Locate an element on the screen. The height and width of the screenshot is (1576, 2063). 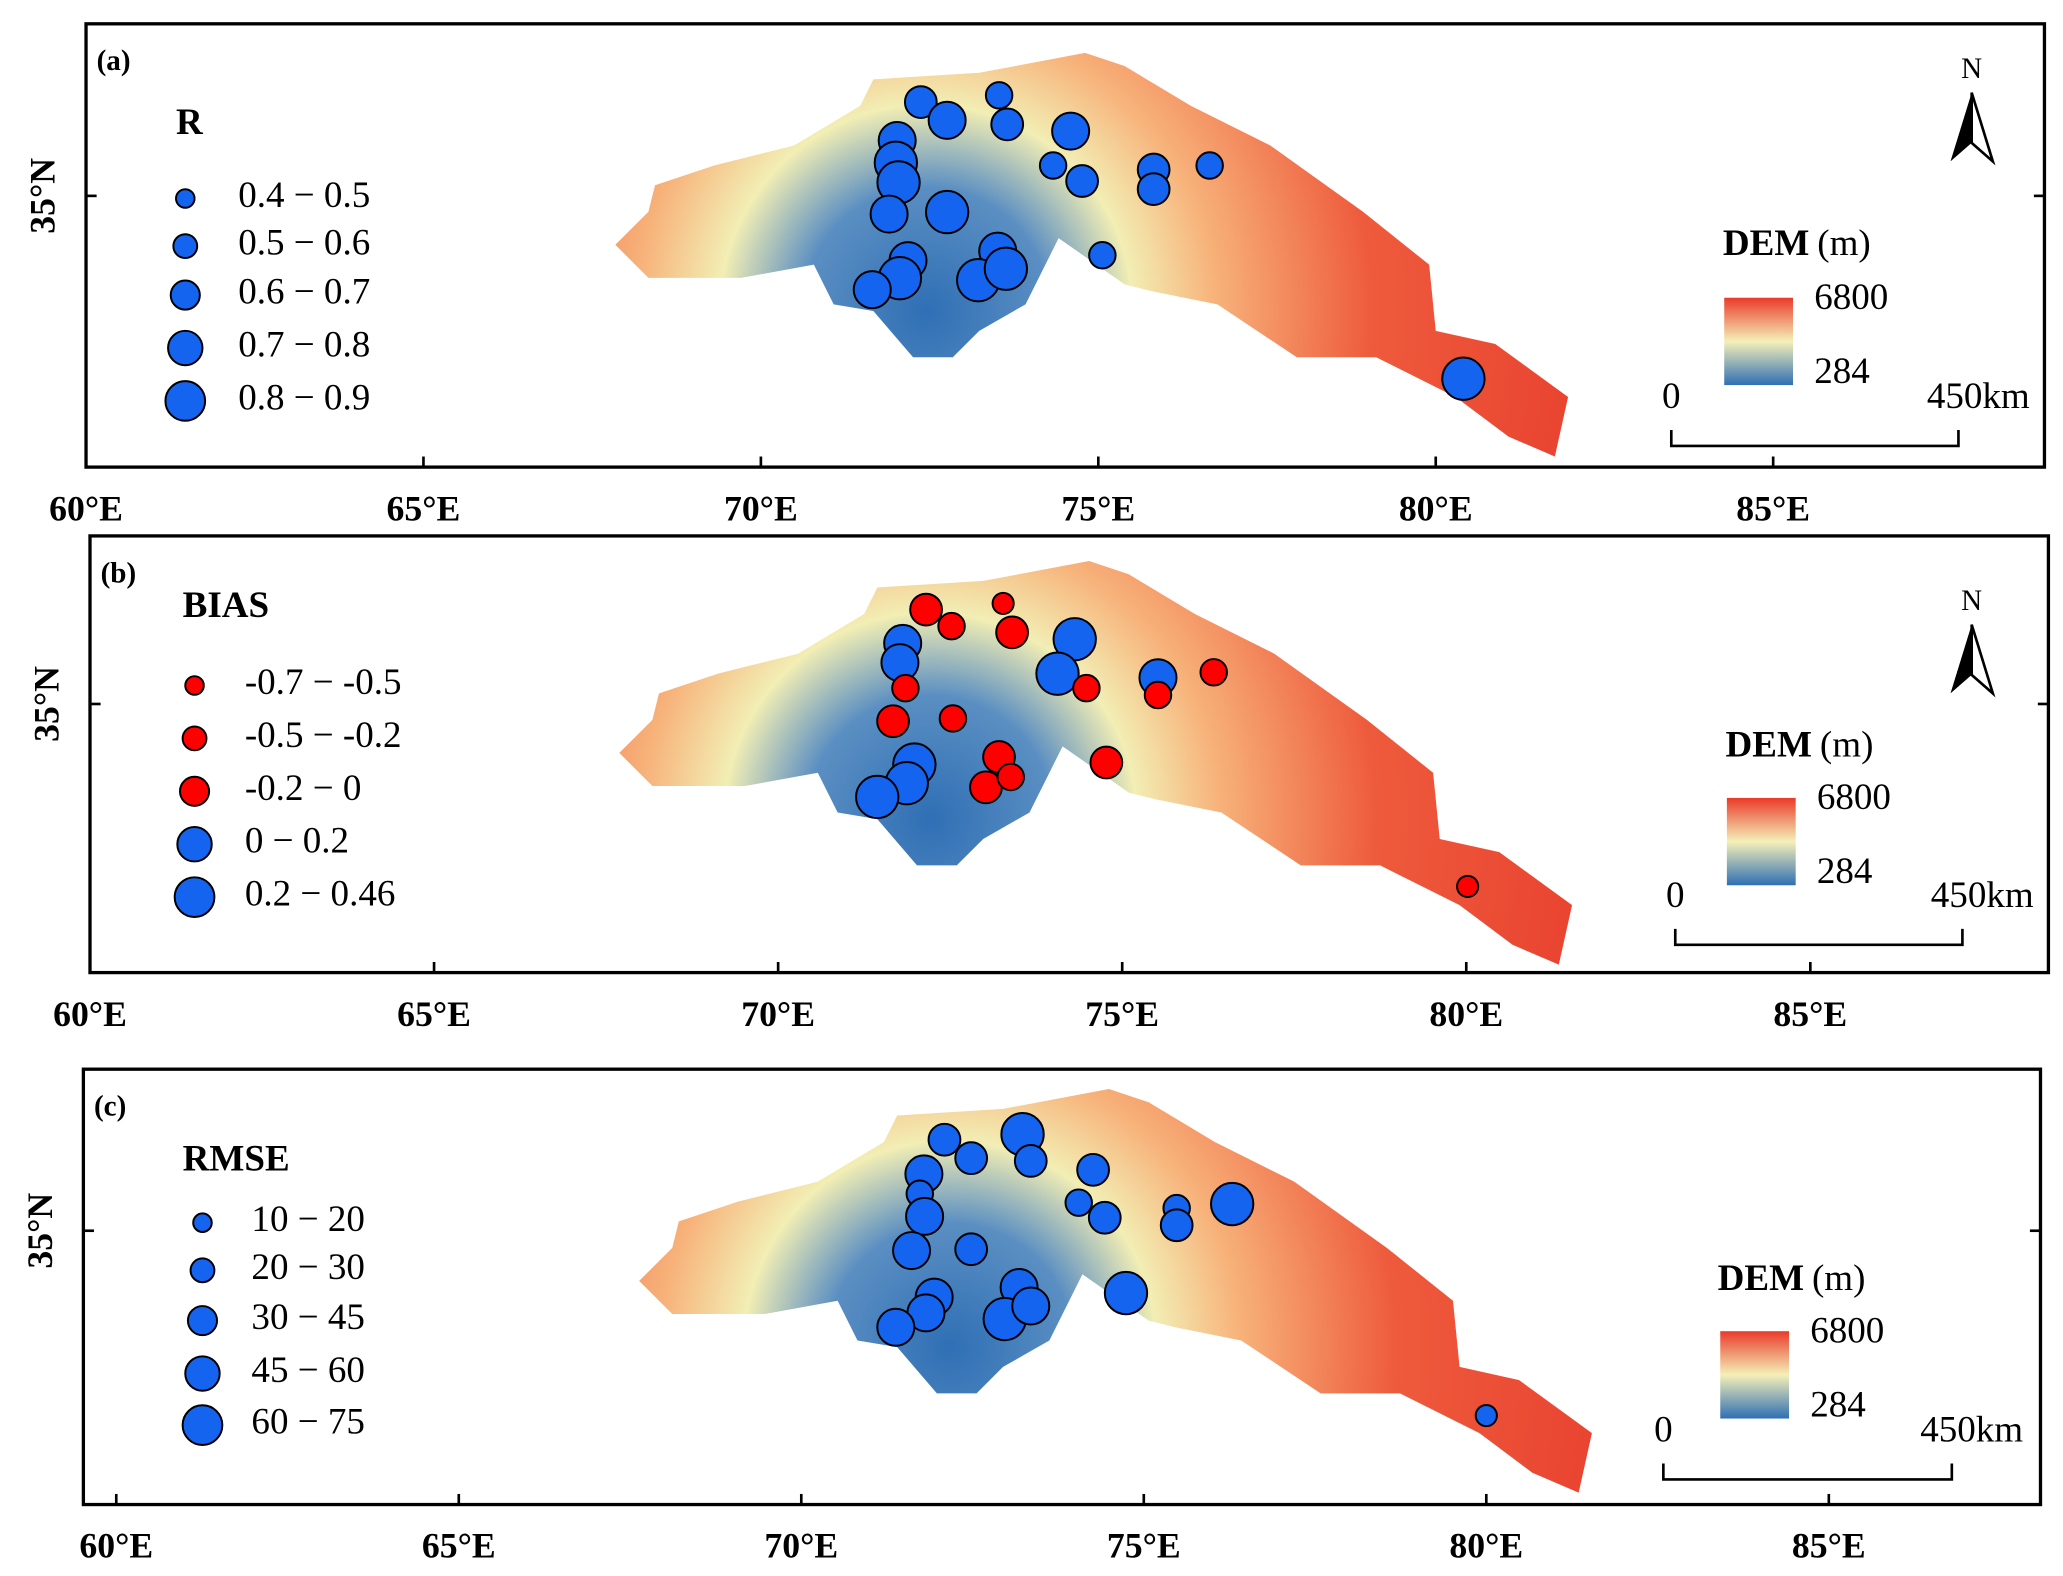
north-label: N is located at coordinates (1971, 69).